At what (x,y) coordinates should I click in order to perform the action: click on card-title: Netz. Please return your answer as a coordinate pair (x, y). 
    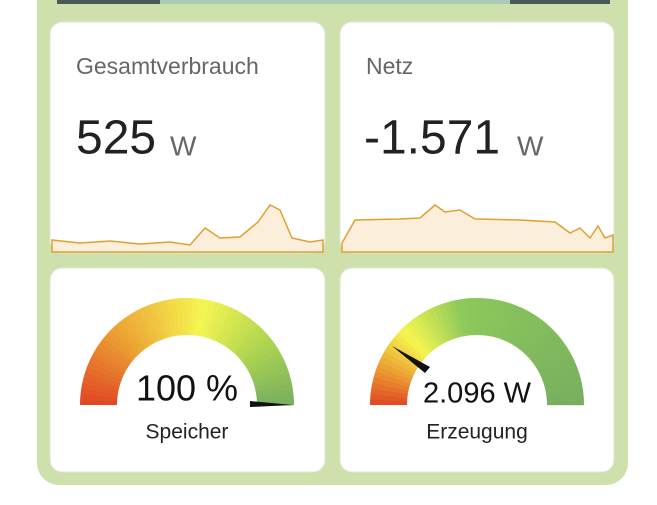
    Looking at the image, I should click on (389, 66).